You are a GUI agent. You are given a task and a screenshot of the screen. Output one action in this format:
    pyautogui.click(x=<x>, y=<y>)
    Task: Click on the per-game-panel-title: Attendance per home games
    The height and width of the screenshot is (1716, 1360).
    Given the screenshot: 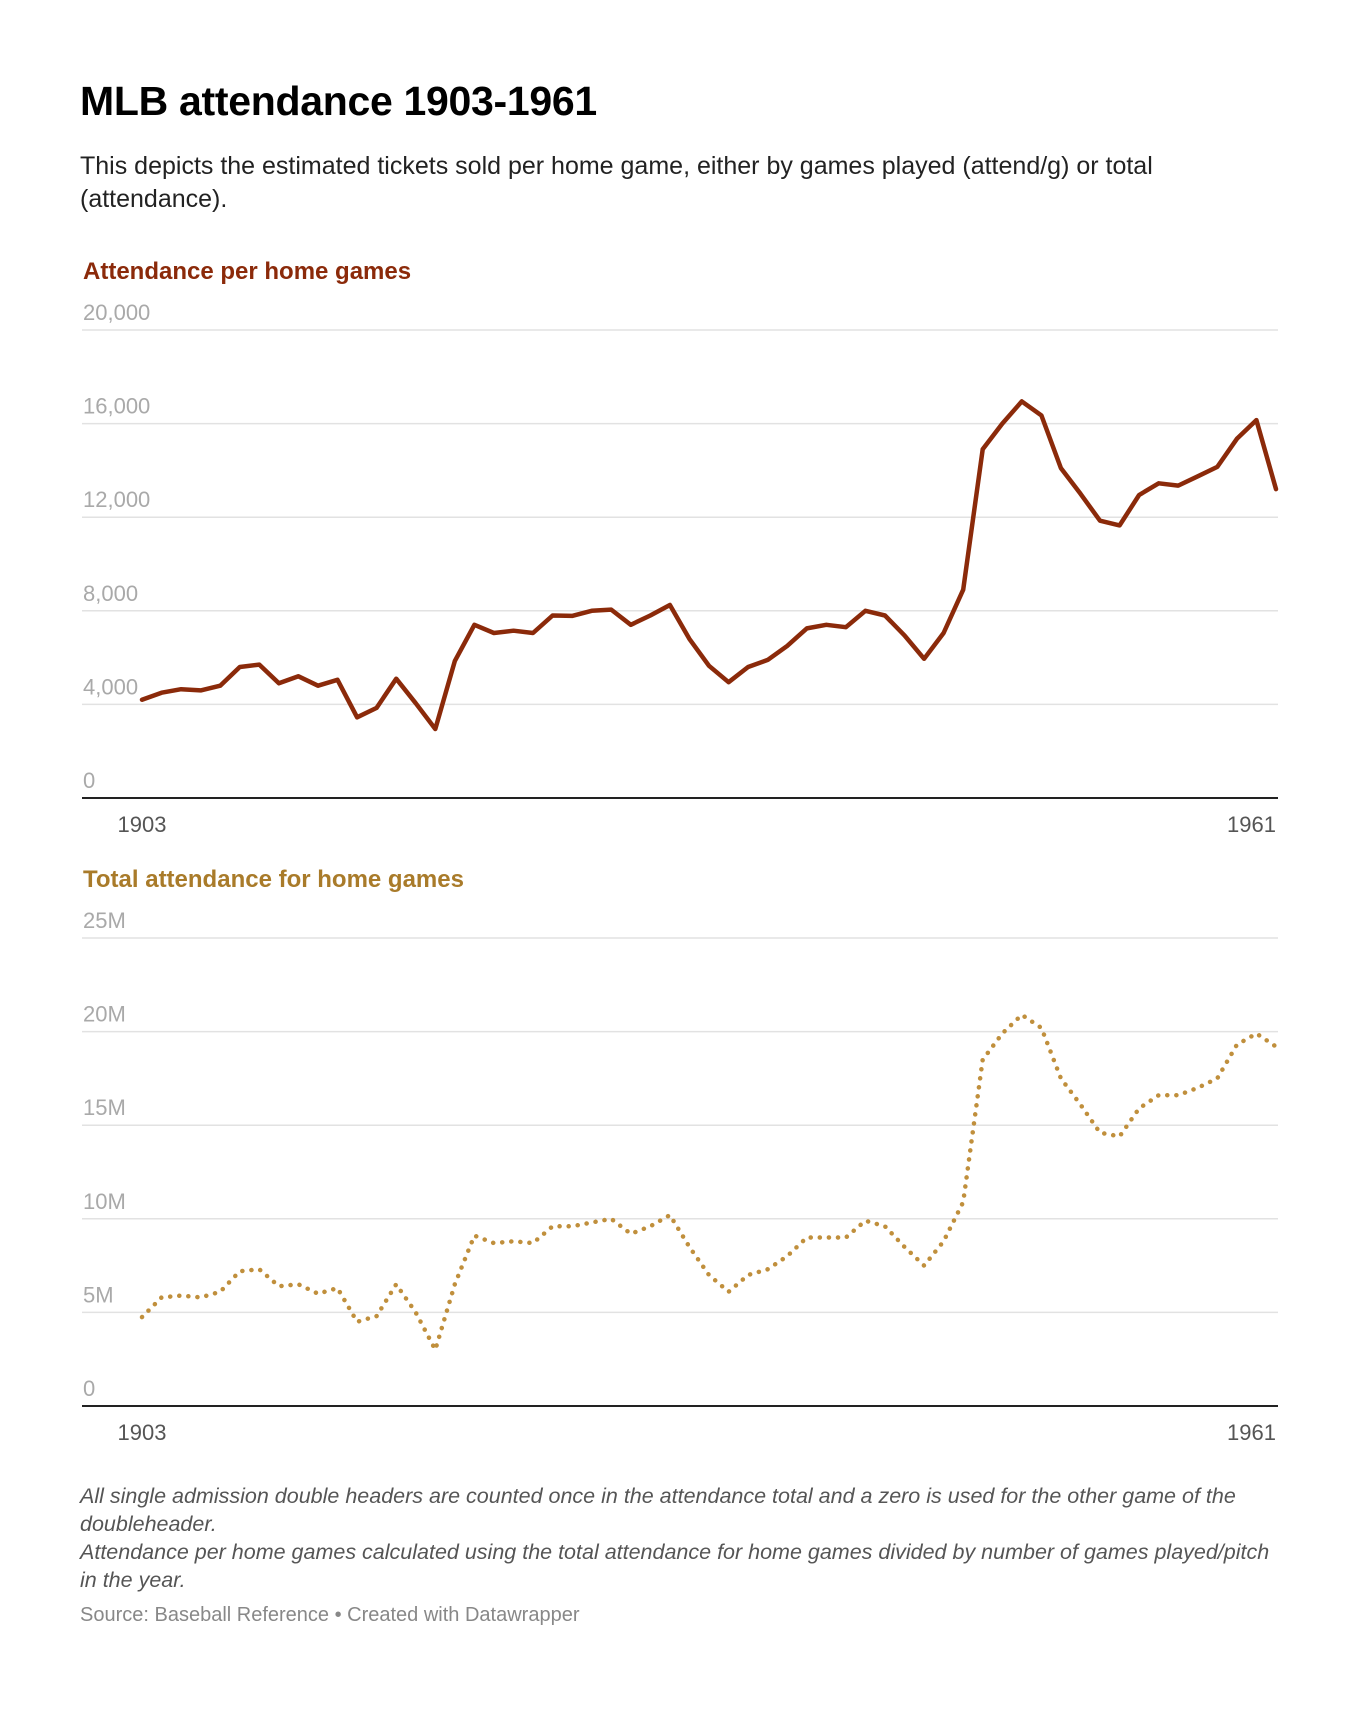 What is the action you would take?
    pyautogui.click(x=247, y=271)
    